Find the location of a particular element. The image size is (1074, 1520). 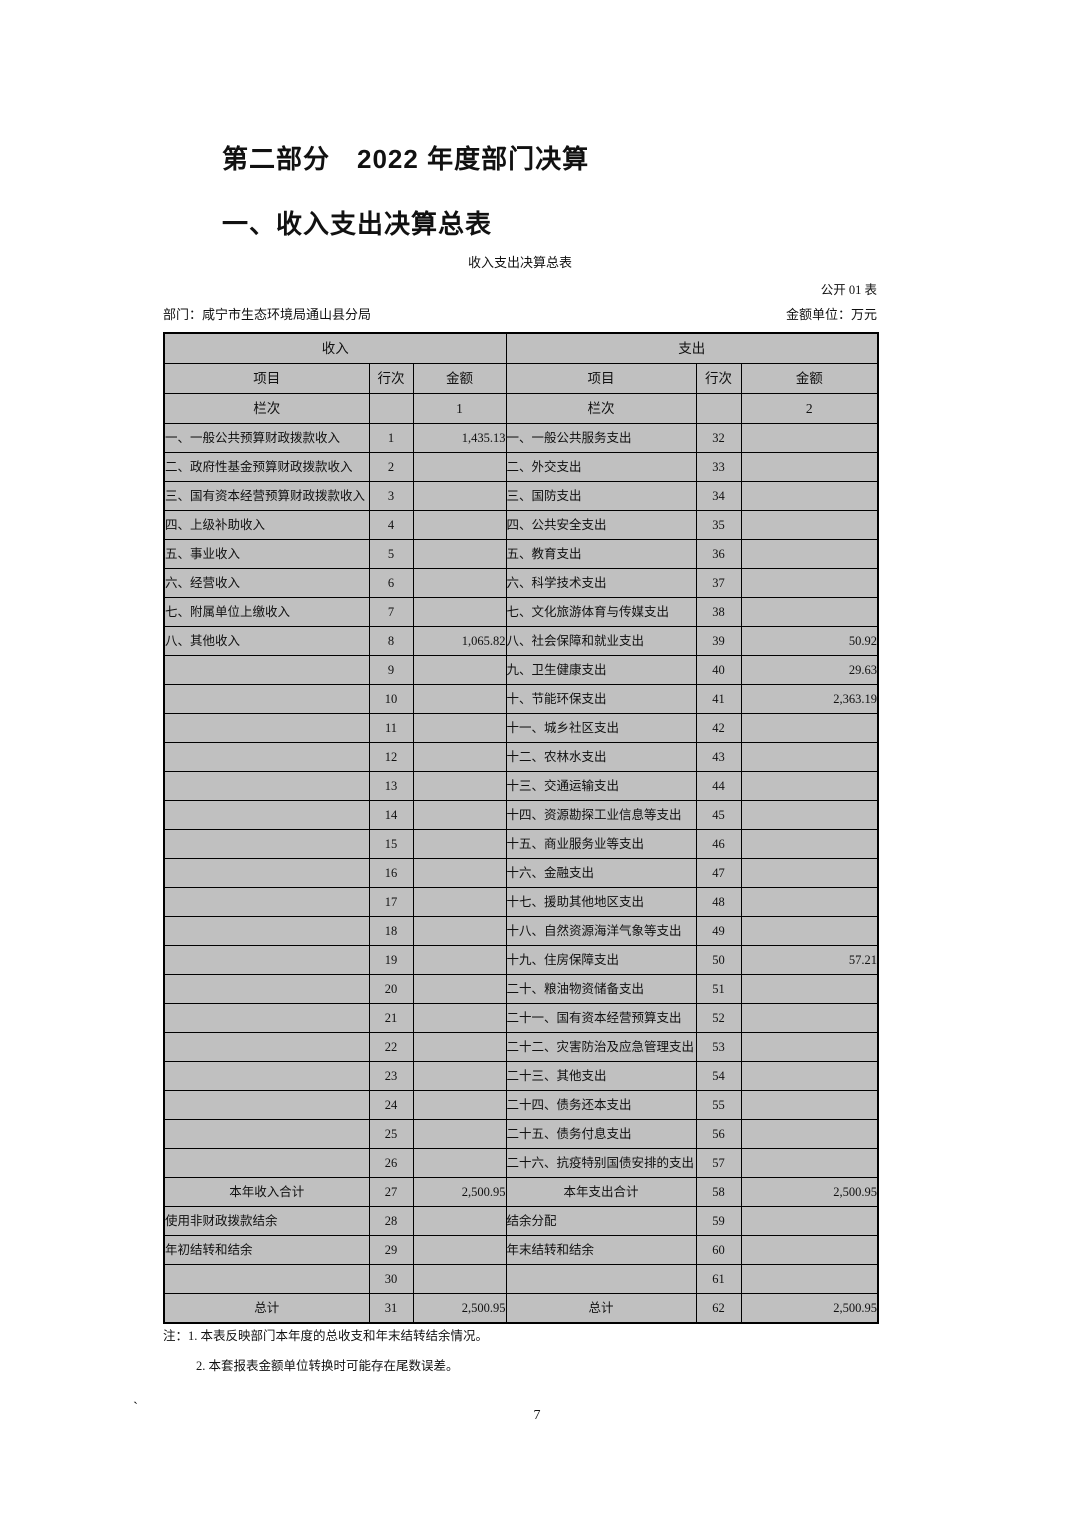

expense-item-cell: 结余分配 is located at coordinates (601, 1221).